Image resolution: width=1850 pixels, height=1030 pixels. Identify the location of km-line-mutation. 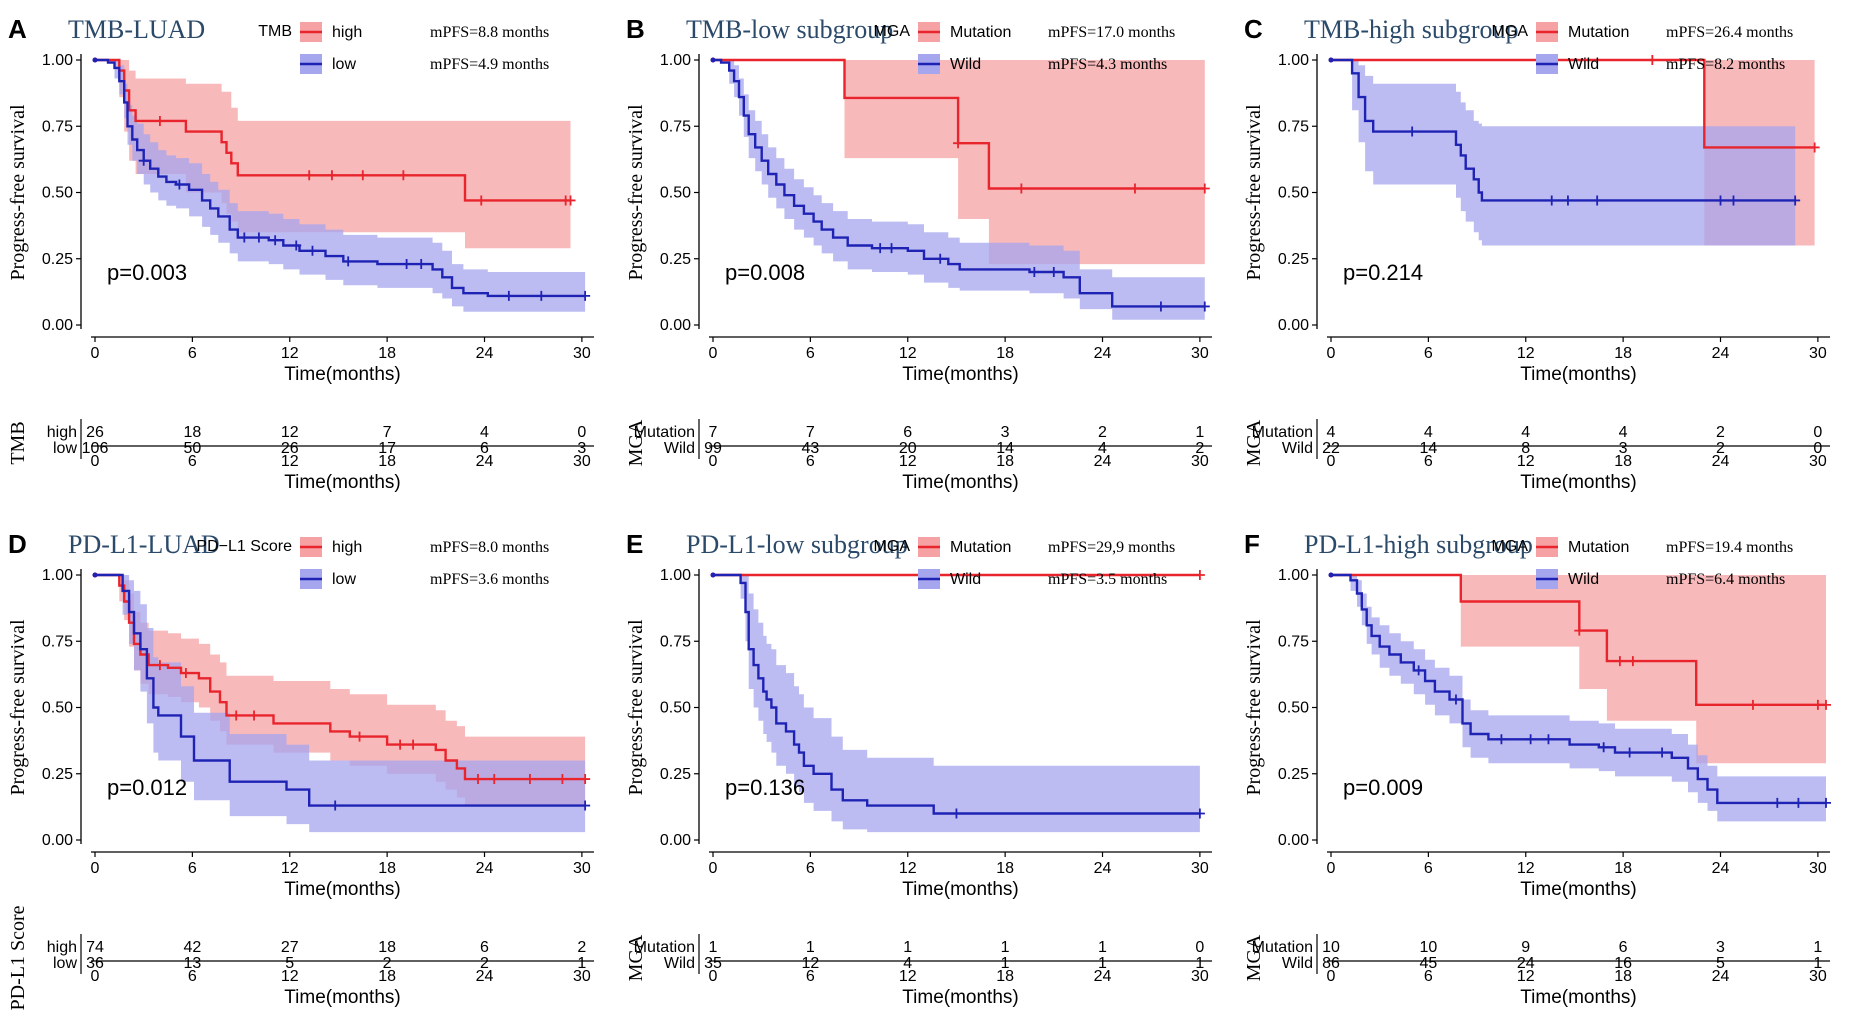
(1578, 639).